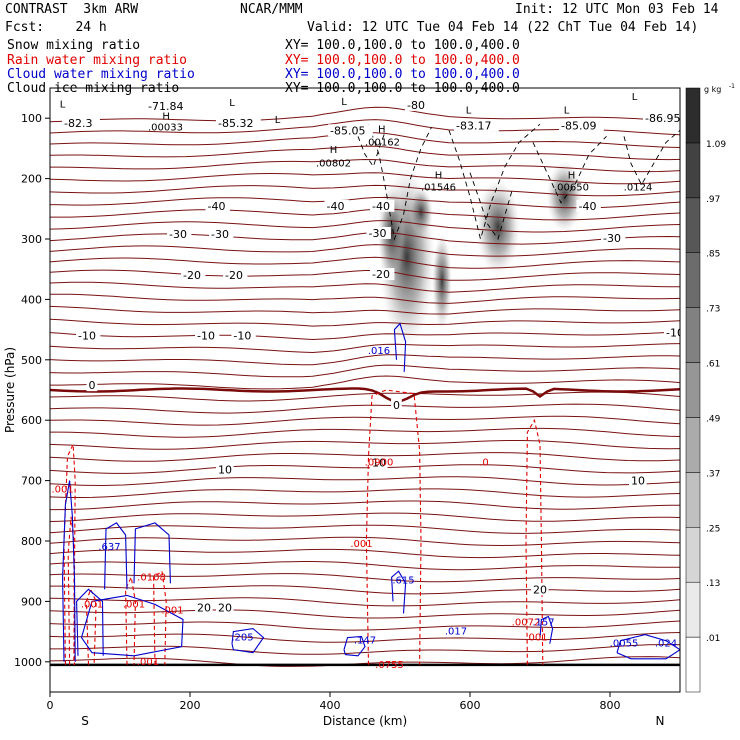  What do you see at coordinates (225, 470) in the screenshot?
I see `temp-label-25: 10` at bounding box center [225, 470].